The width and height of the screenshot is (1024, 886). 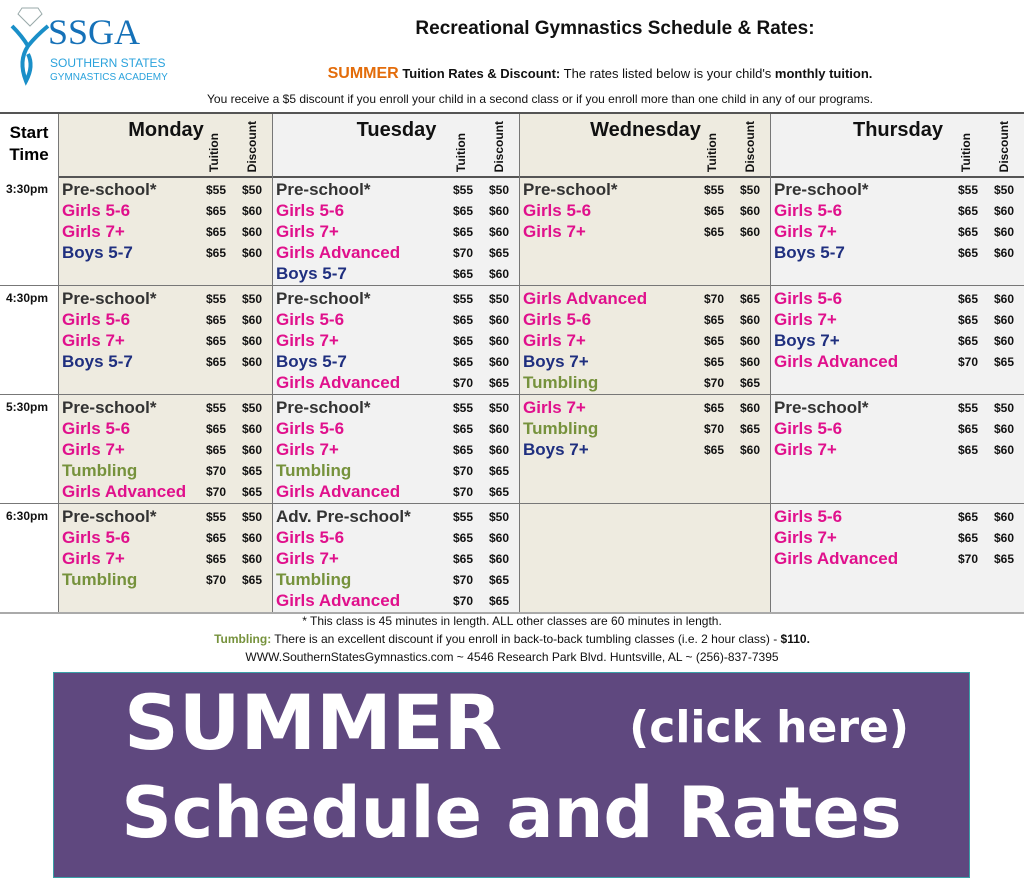 What do you see at coordinates (667, 73) in the screenshot?
I see `tuition-text: The rates listed below is your child's` at bounding box center [667, 73].